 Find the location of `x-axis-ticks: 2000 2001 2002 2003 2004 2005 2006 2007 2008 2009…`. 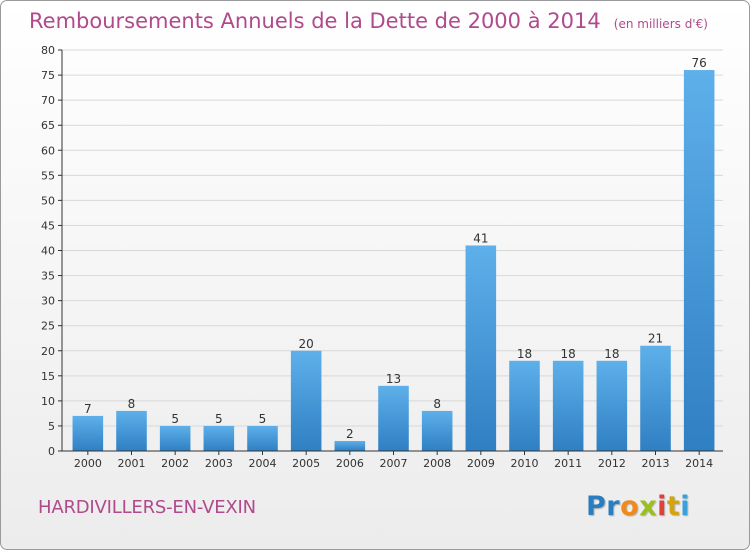

x-axis-ticks: 2000 2001 2002 2003 2004 2005 2006 2007 2008 2009… is located at coordinates (393, 460).